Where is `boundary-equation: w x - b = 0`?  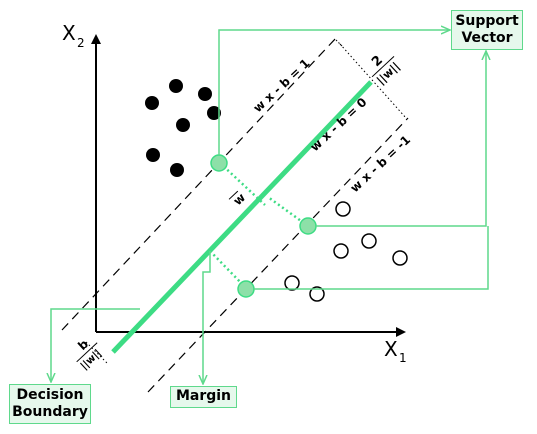 boundary-equation: w x - b = 0 is located at coordinates (338, 124).